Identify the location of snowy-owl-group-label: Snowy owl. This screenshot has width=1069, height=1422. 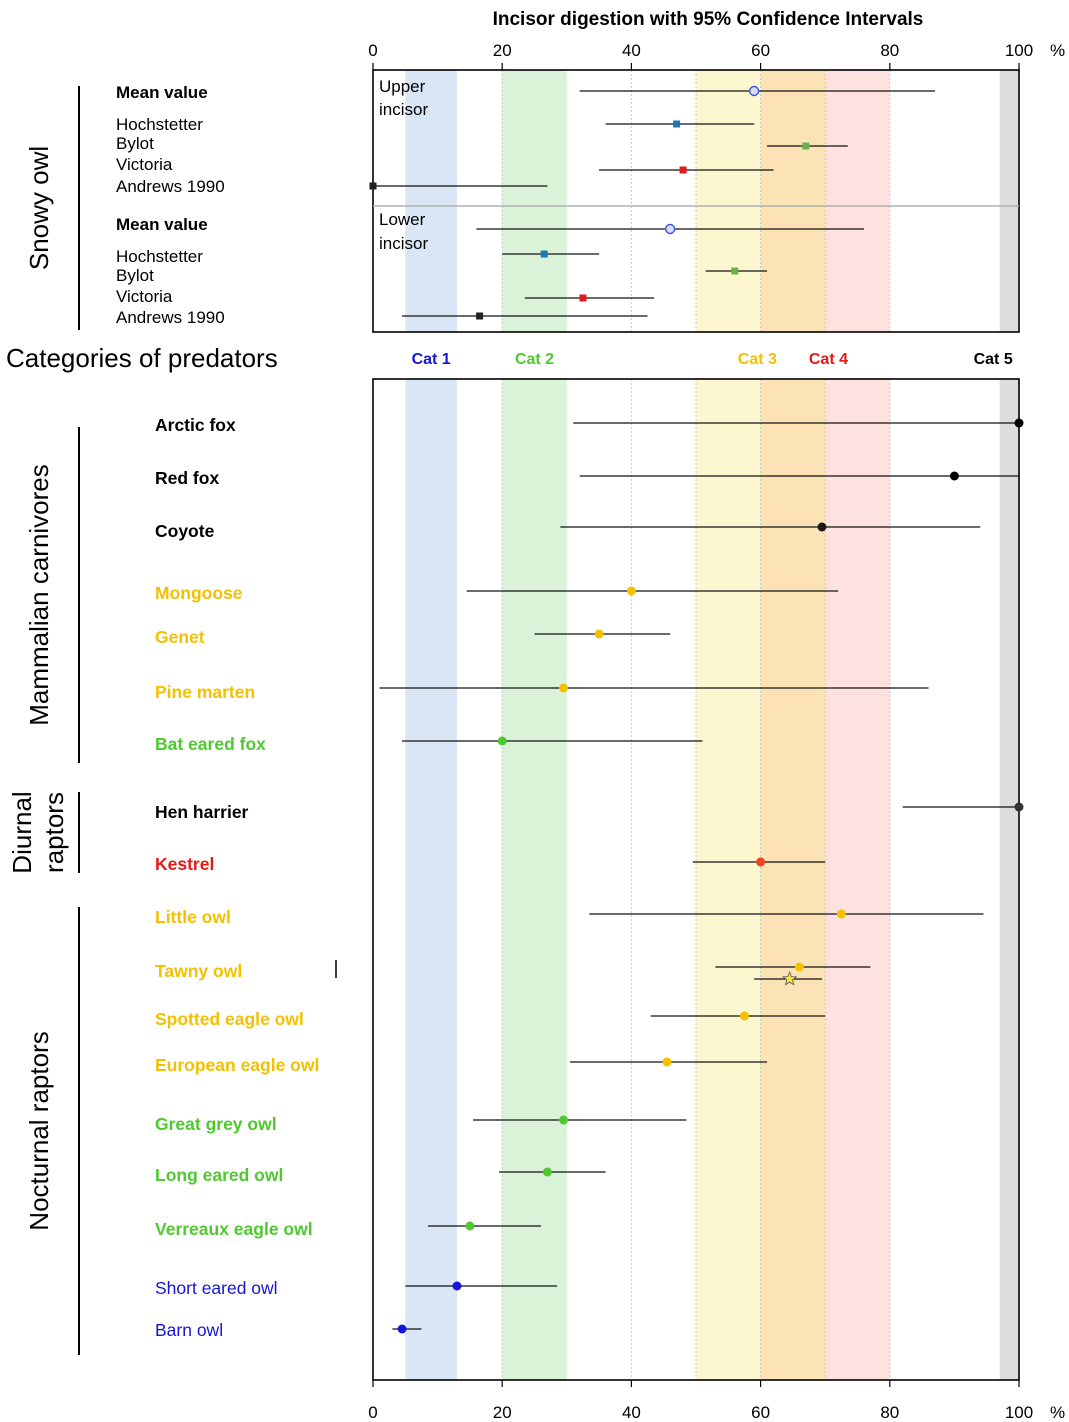
(39, 208).